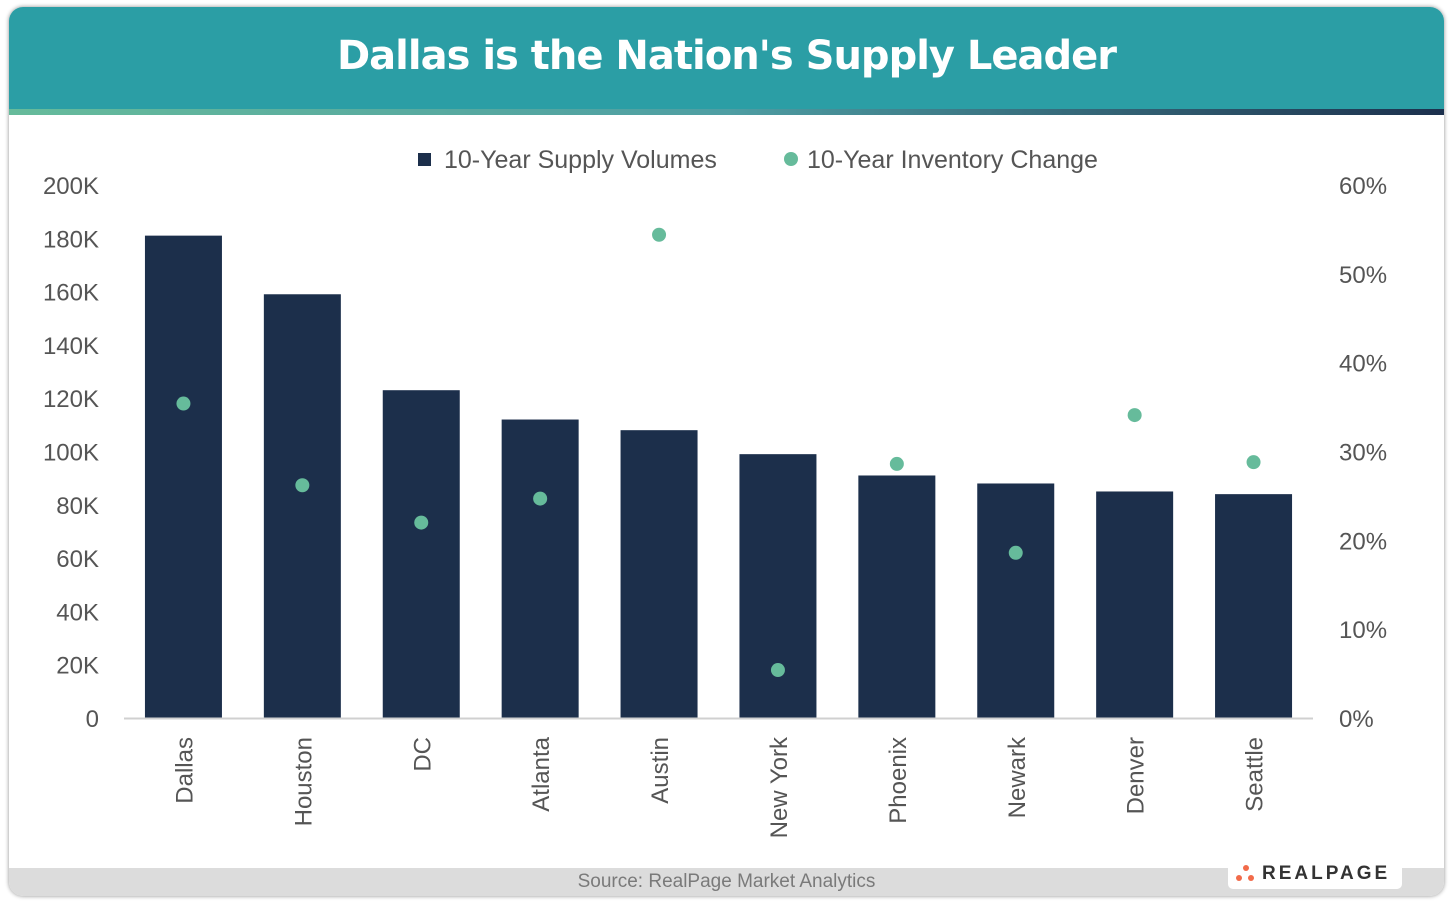  I want to click on dot-dallas, so click(183, 403).